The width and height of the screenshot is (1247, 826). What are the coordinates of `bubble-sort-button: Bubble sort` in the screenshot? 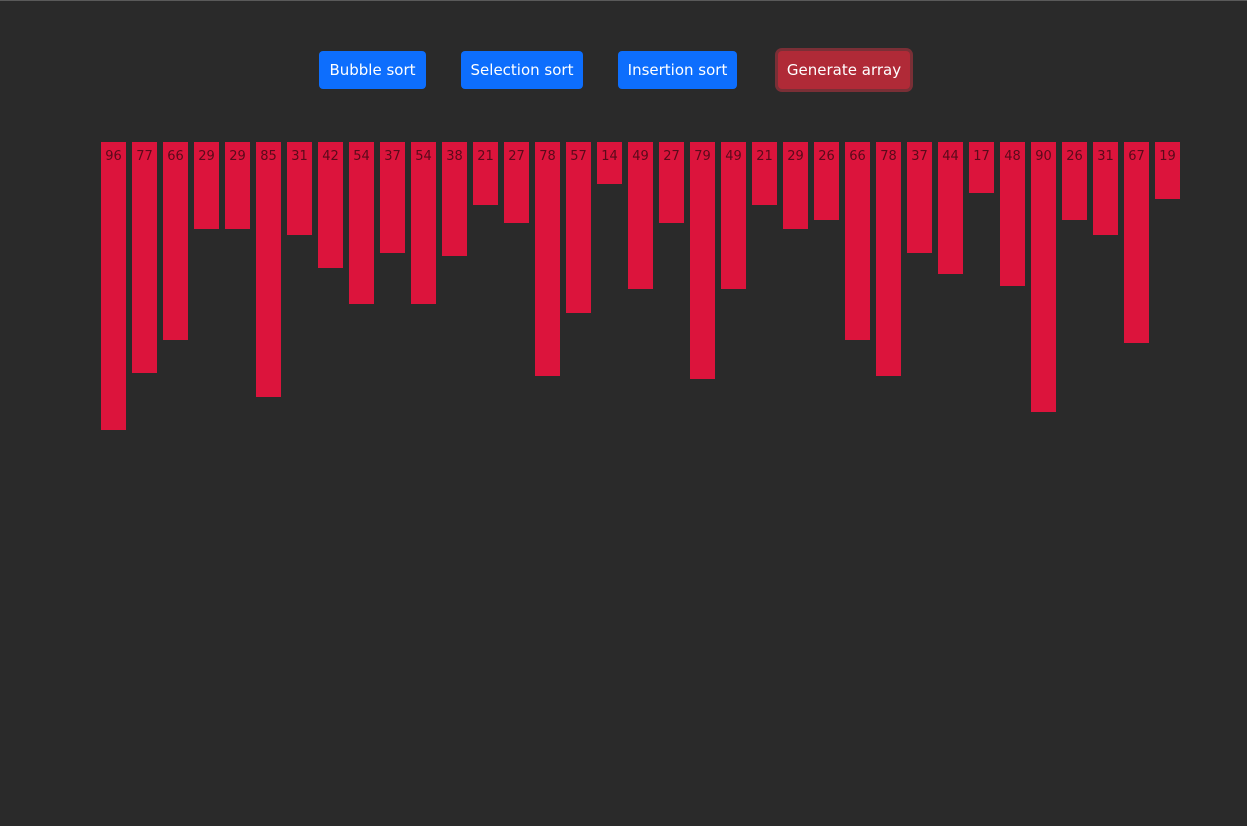 It's located at (372, 70).